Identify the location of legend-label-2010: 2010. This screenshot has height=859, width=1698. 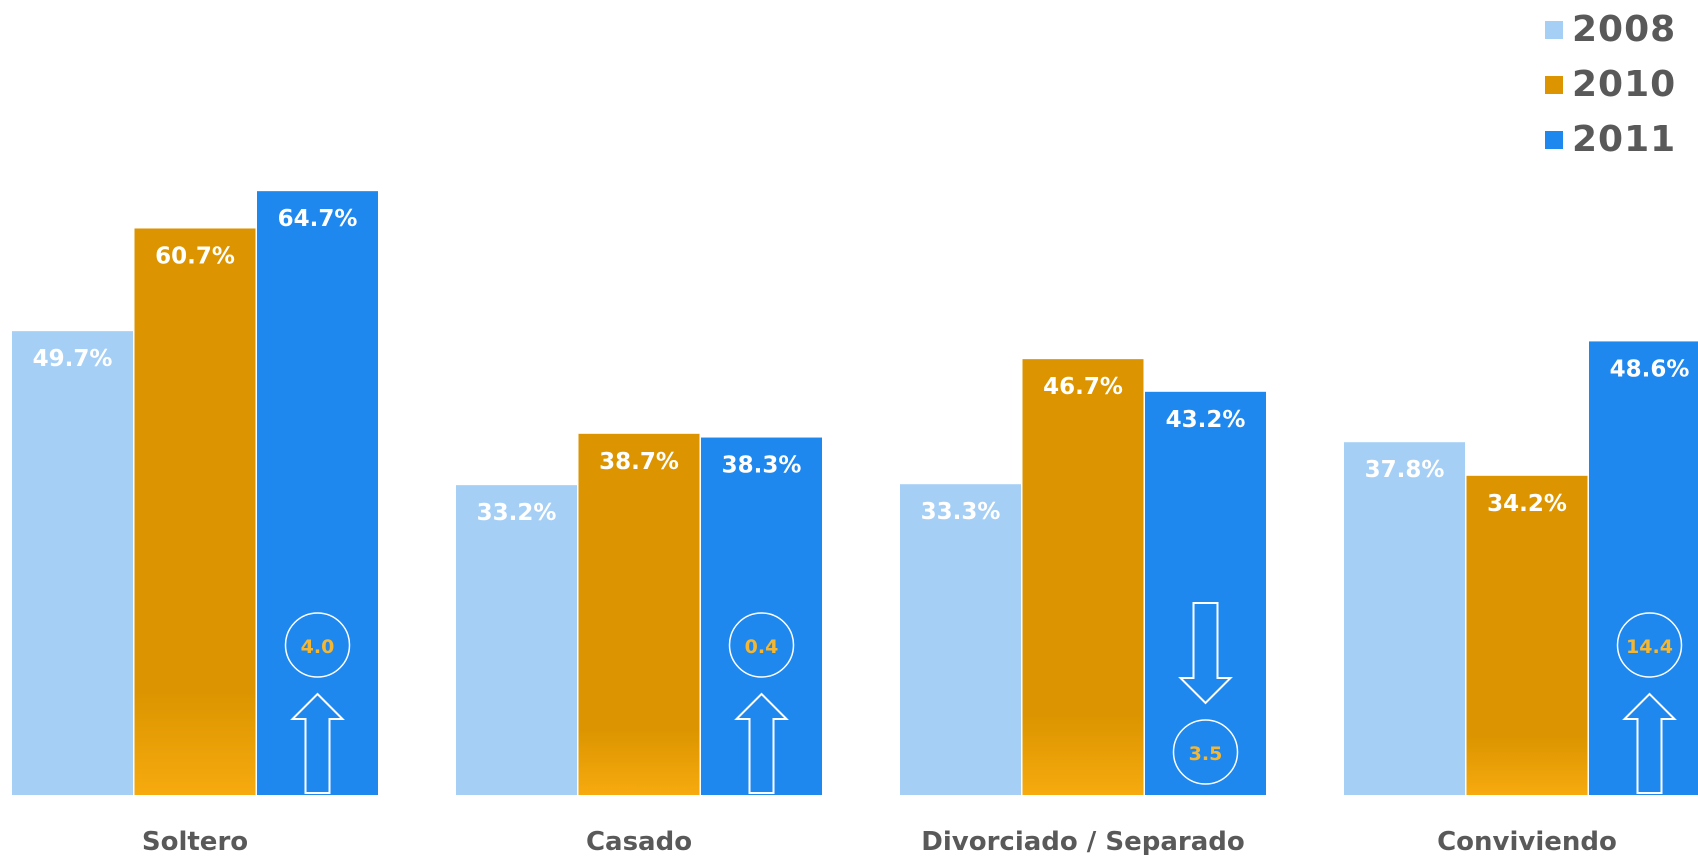
(1624, 84).